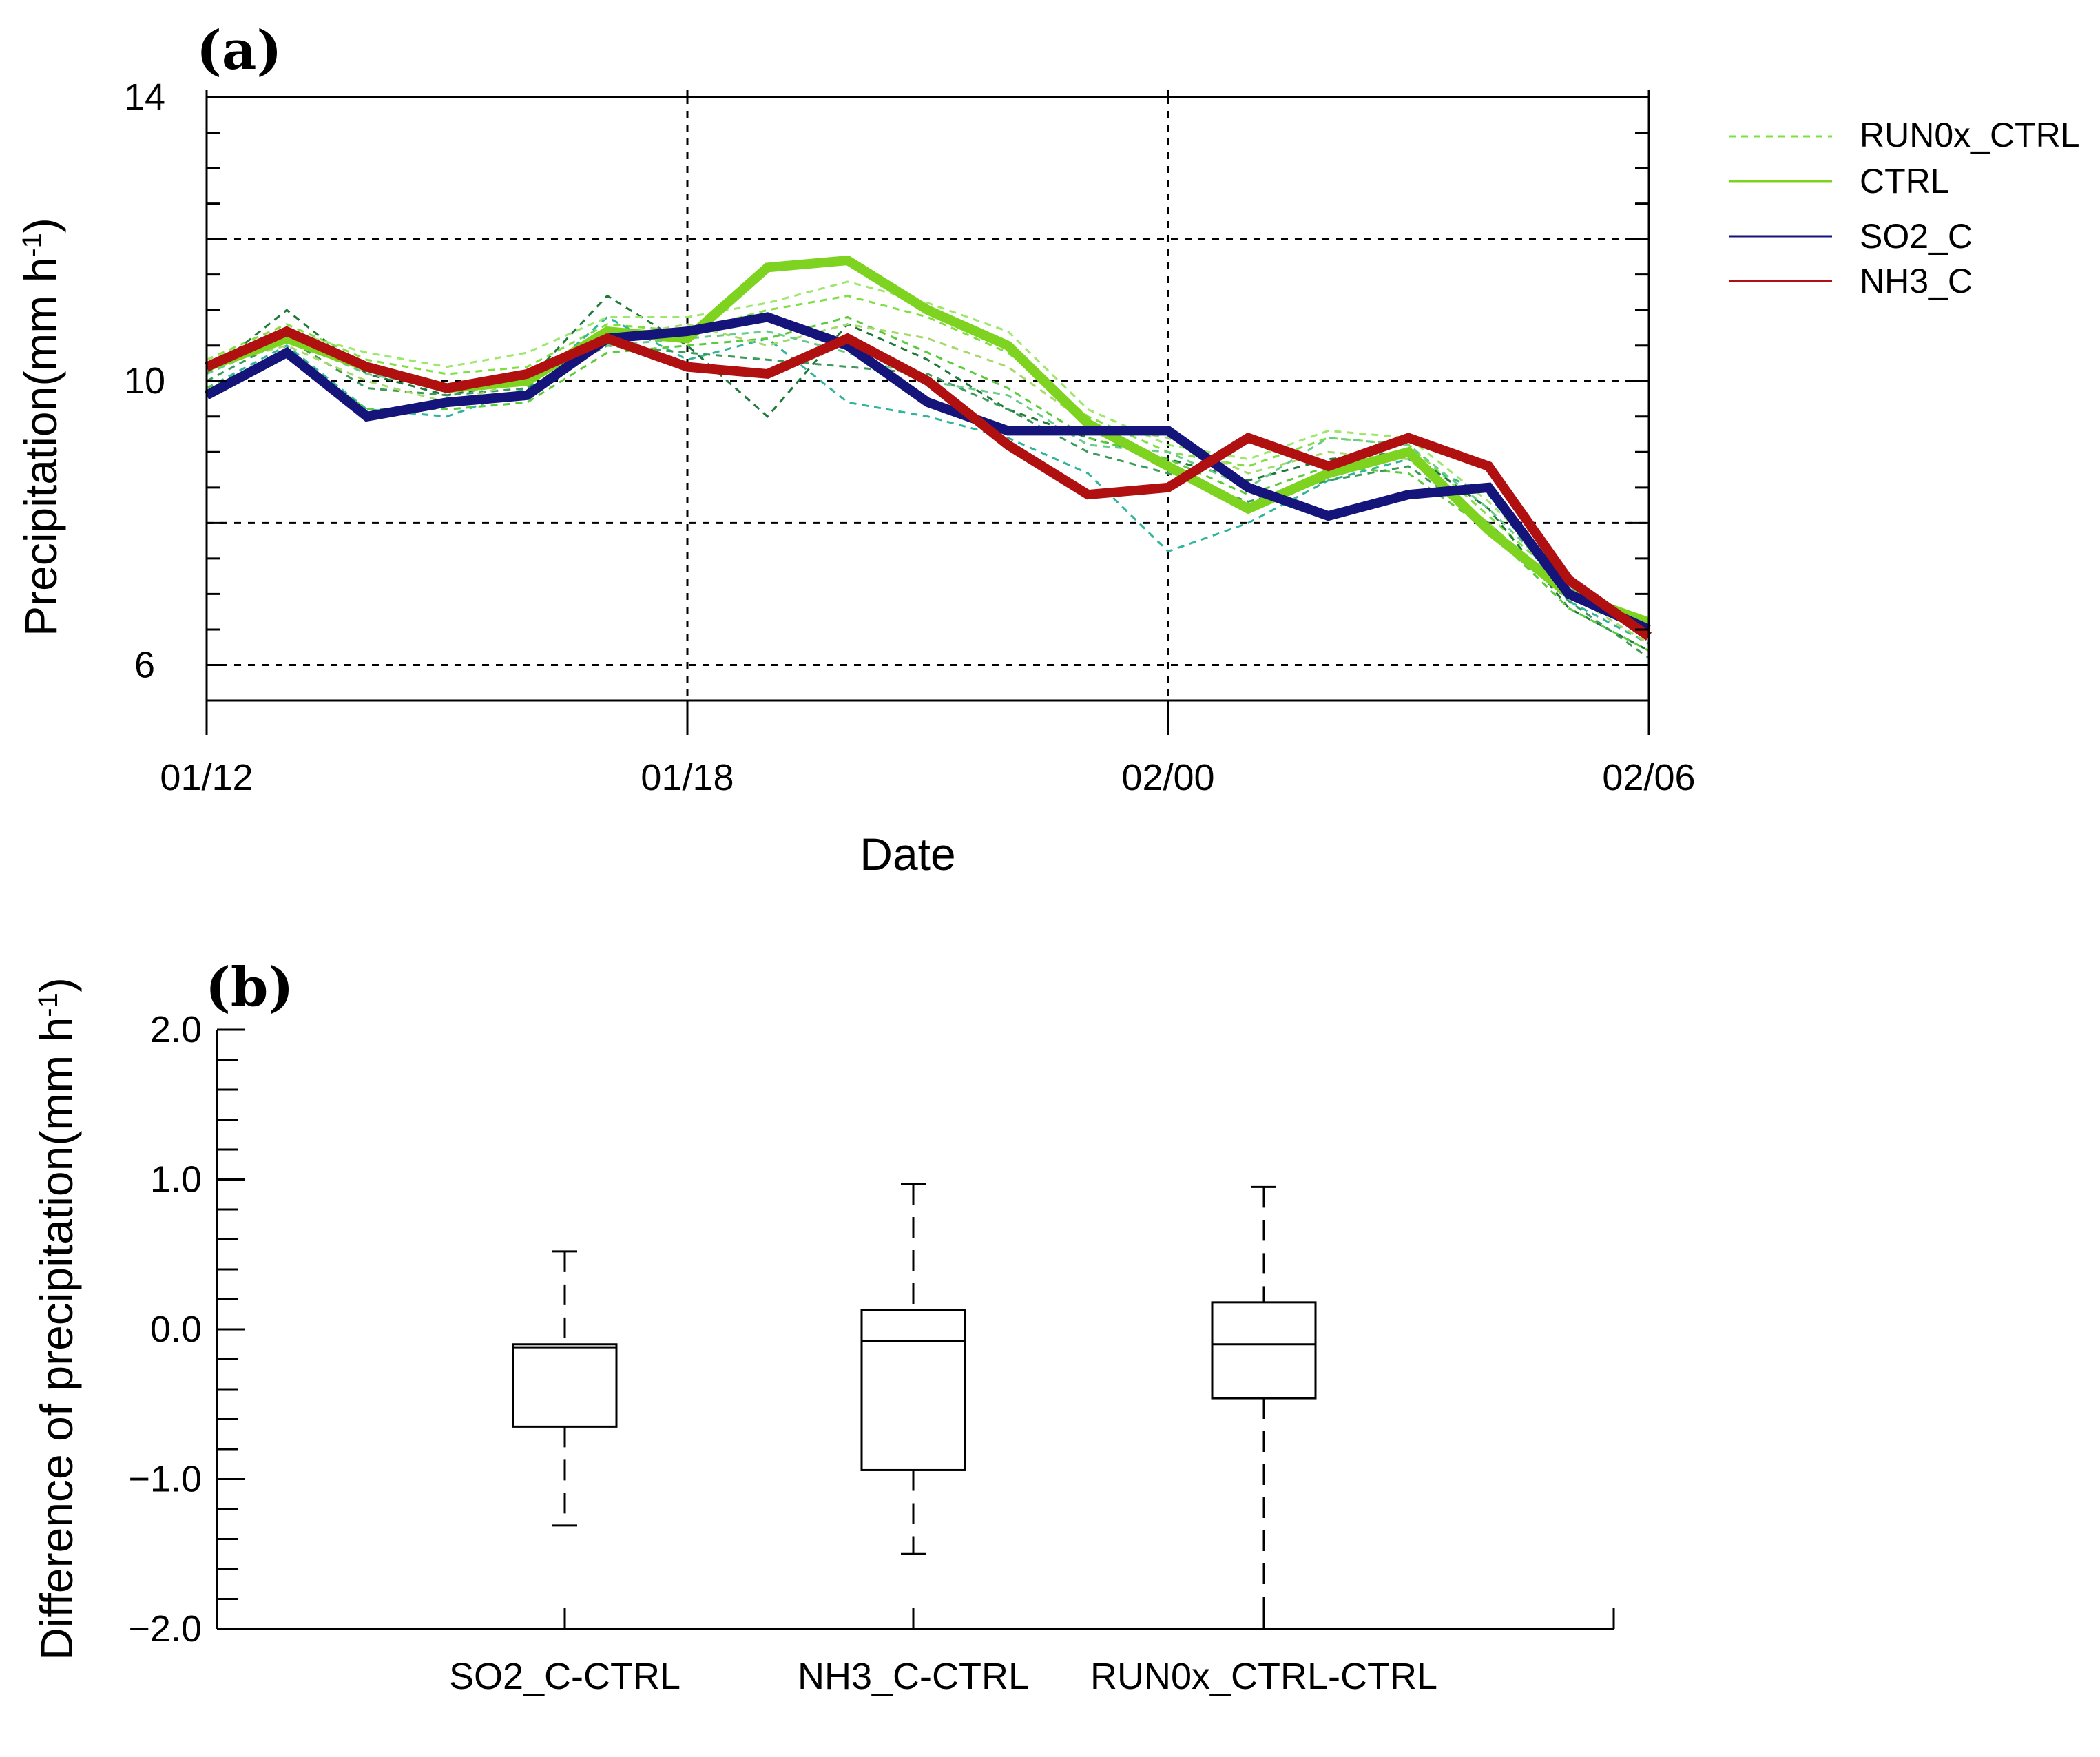 This screenshot has height=1757, width=2100. Describe the element at coordinates (1916, 281) in the screenshot. I see `legend-label-nh3-c: NH3_C` at that location.